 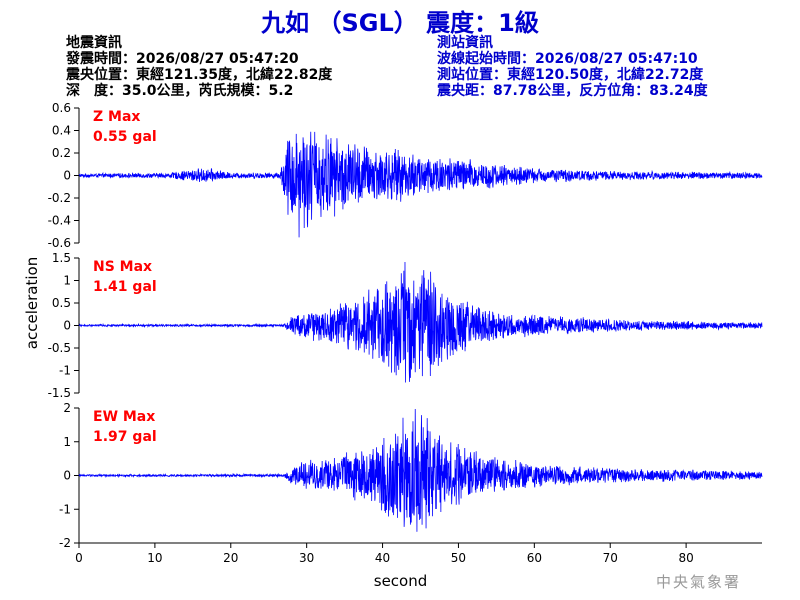 What do you see at coordinates (125, 437) in the screenshot?
I see `max-value: 1.97 gal` at bounding box center [125, 437].